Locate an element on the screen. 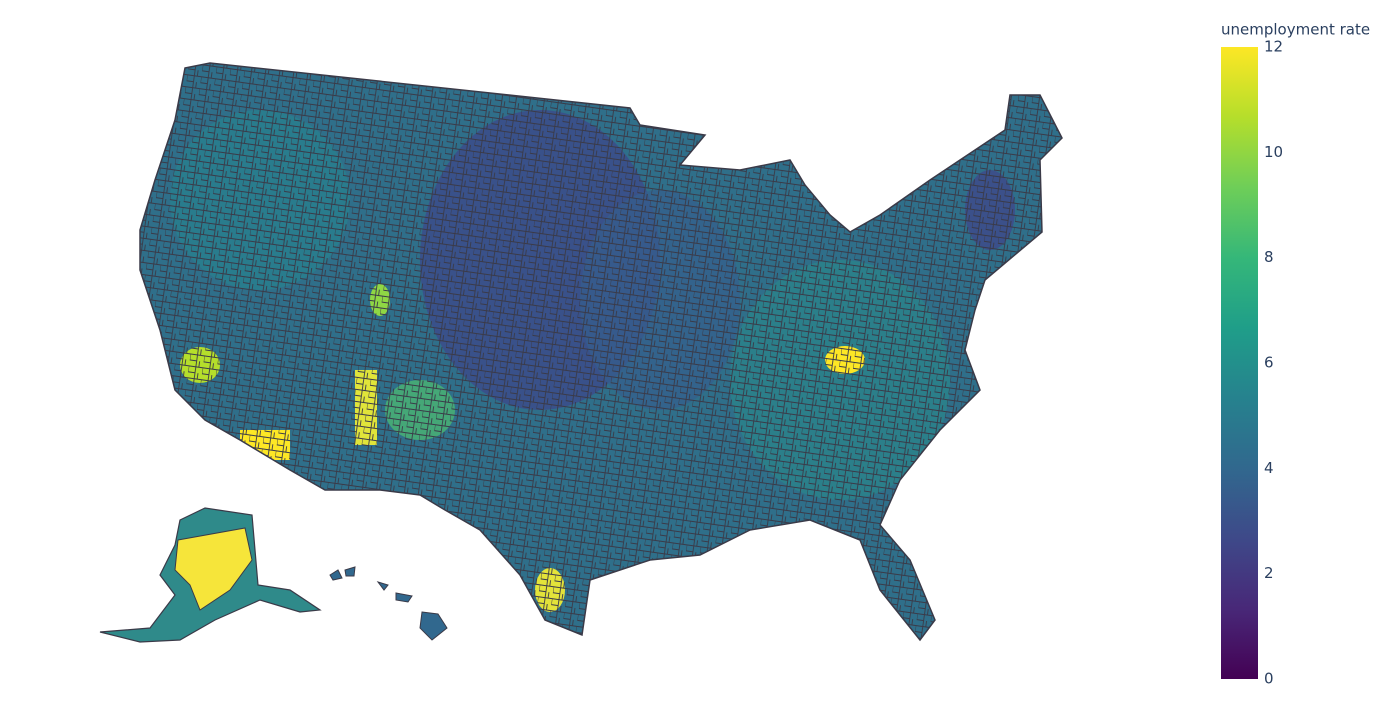  hawaii-map is located at coordinates (388, 603).